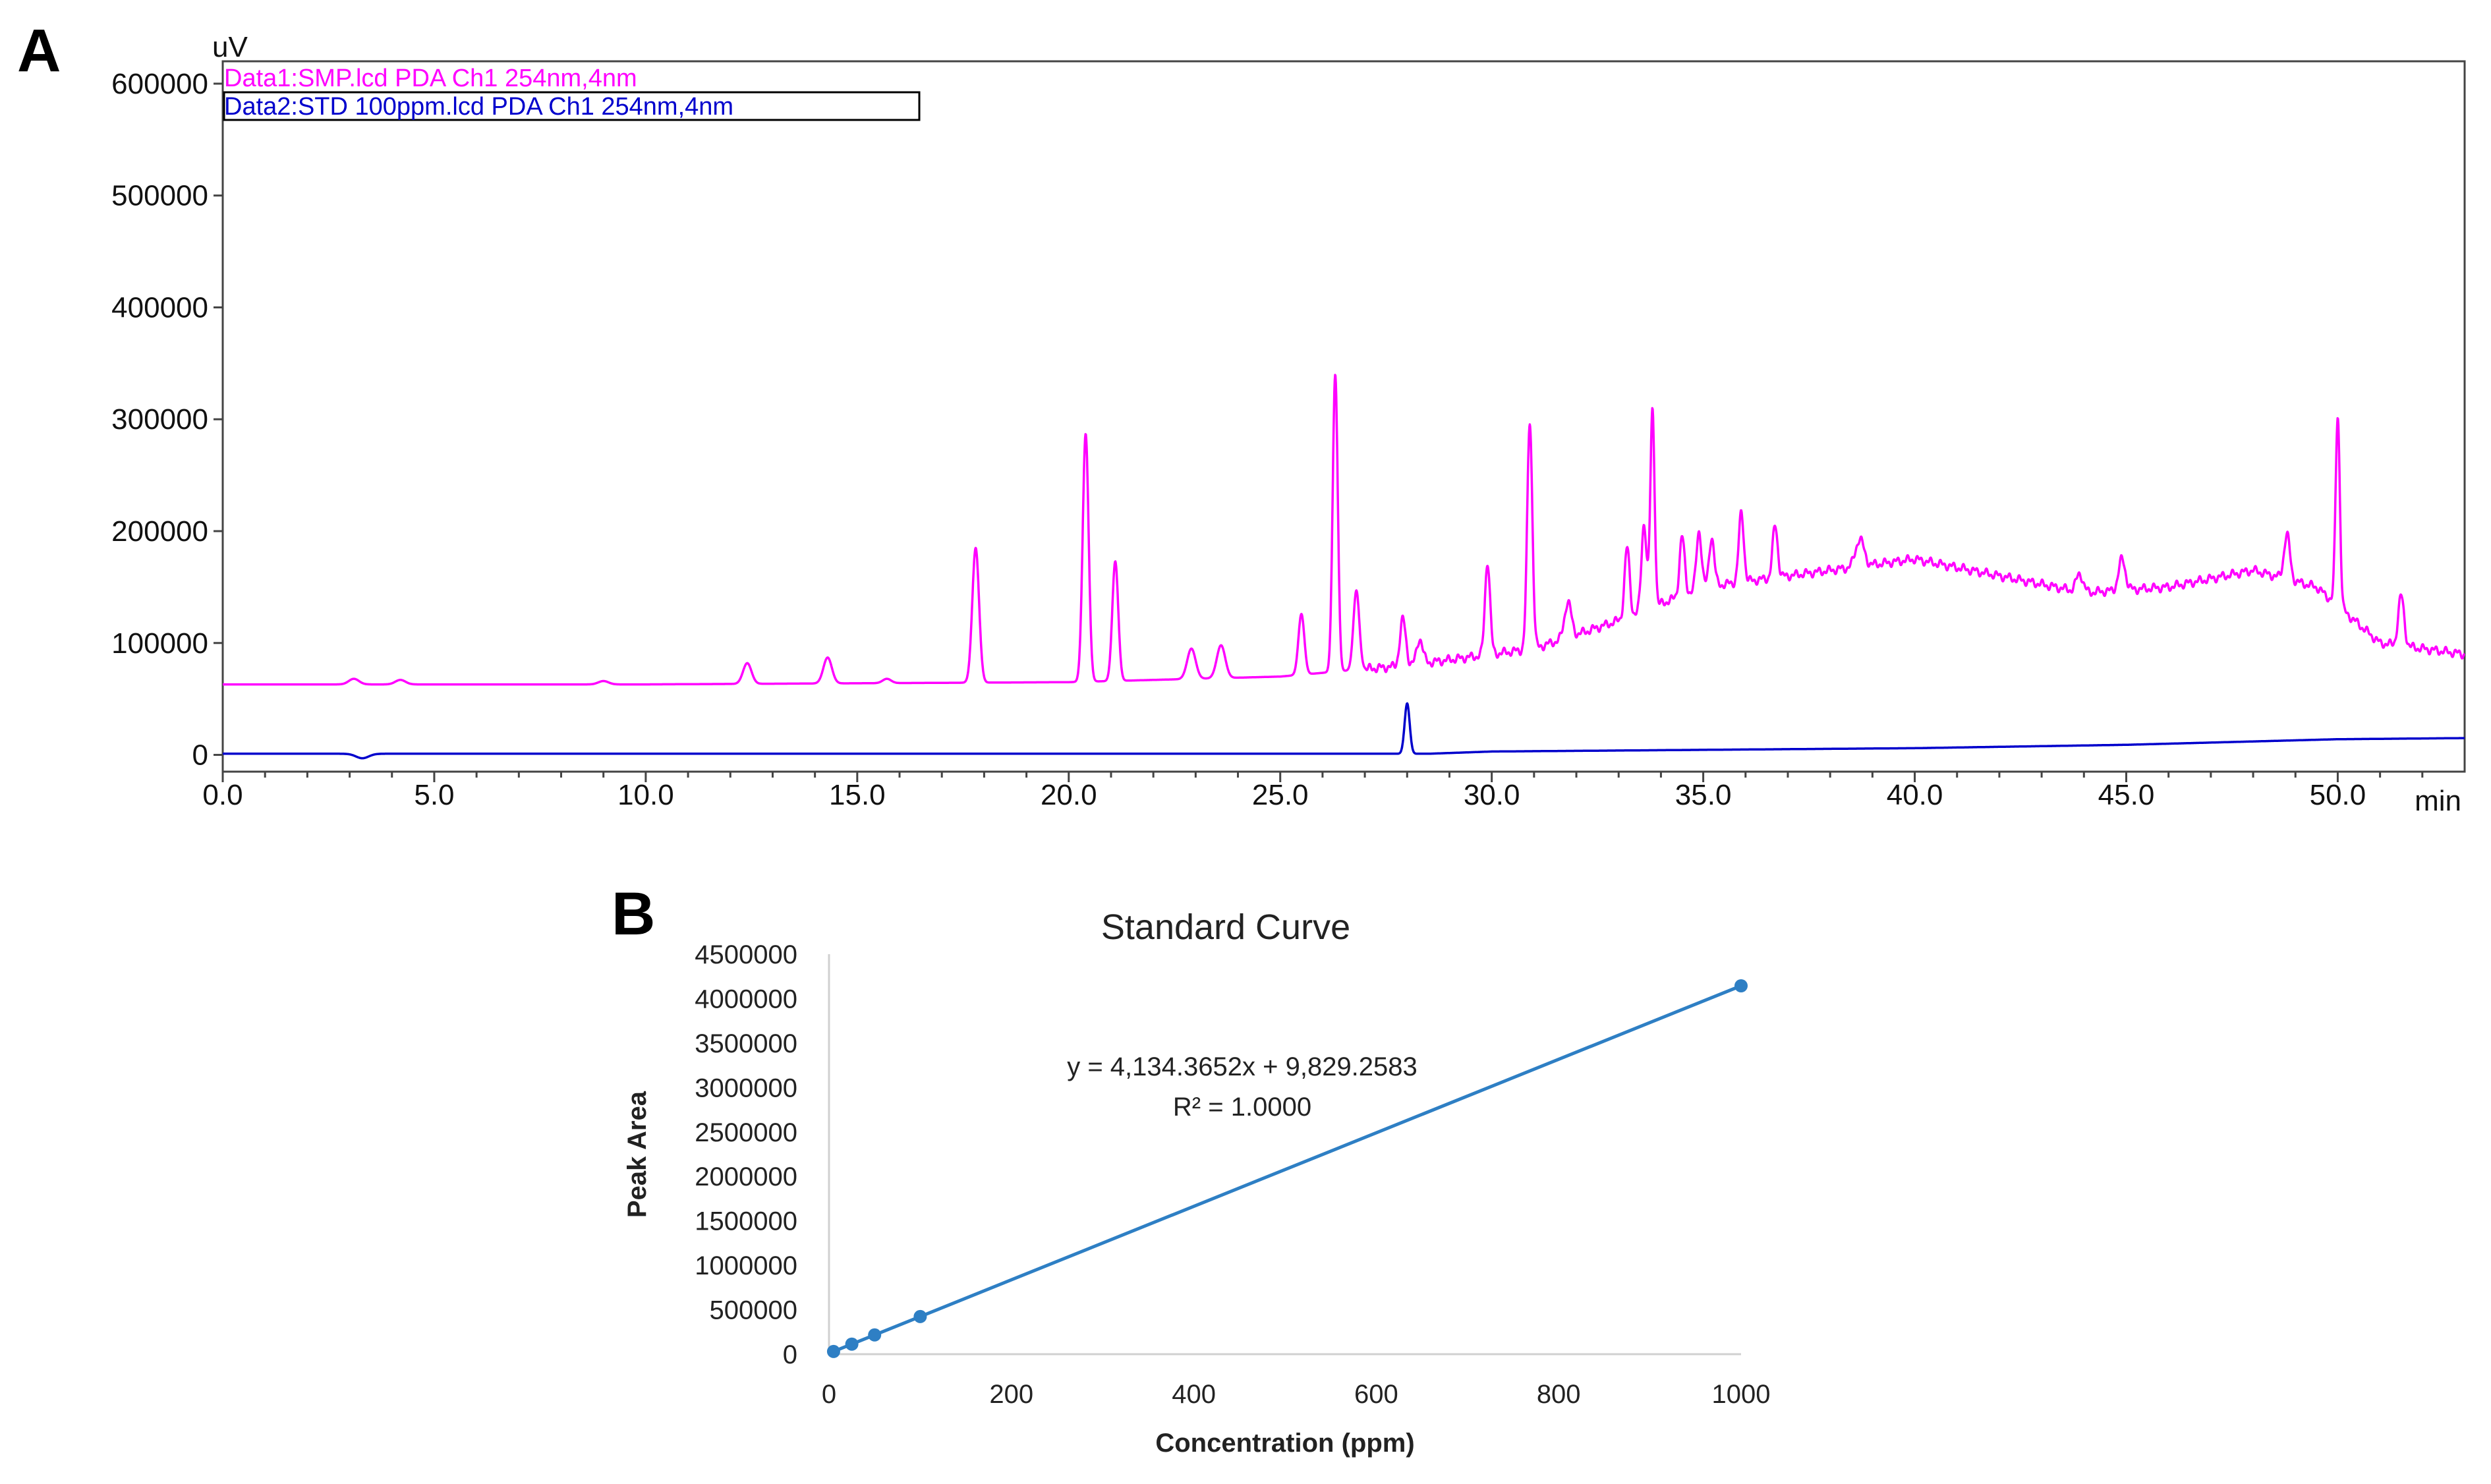 Image resolution: width=2491 pixels, height=1484 pixels. I want to click on x-tick-label: 200, so click(1011, 1394).